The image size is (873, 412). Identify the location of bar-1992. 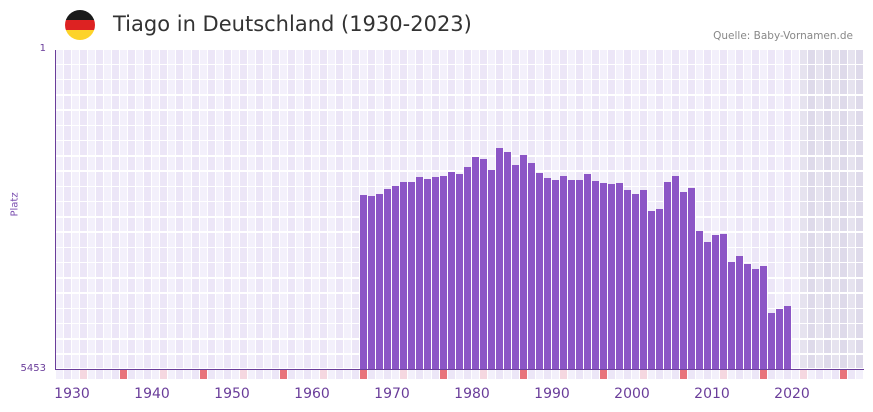
(555, 275).